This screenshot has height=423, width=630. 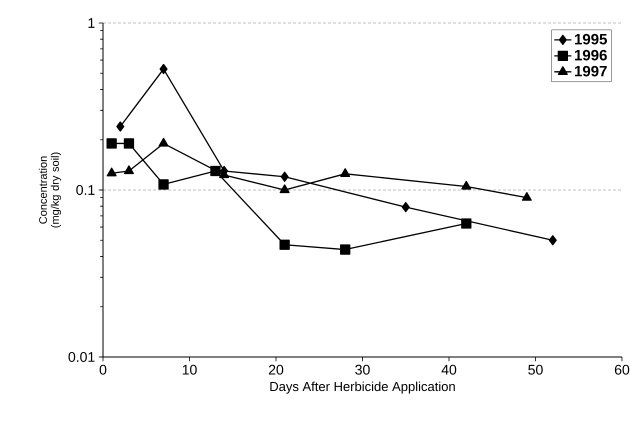 I want to click on legend-label: 1996, so click(x=590, y=55).